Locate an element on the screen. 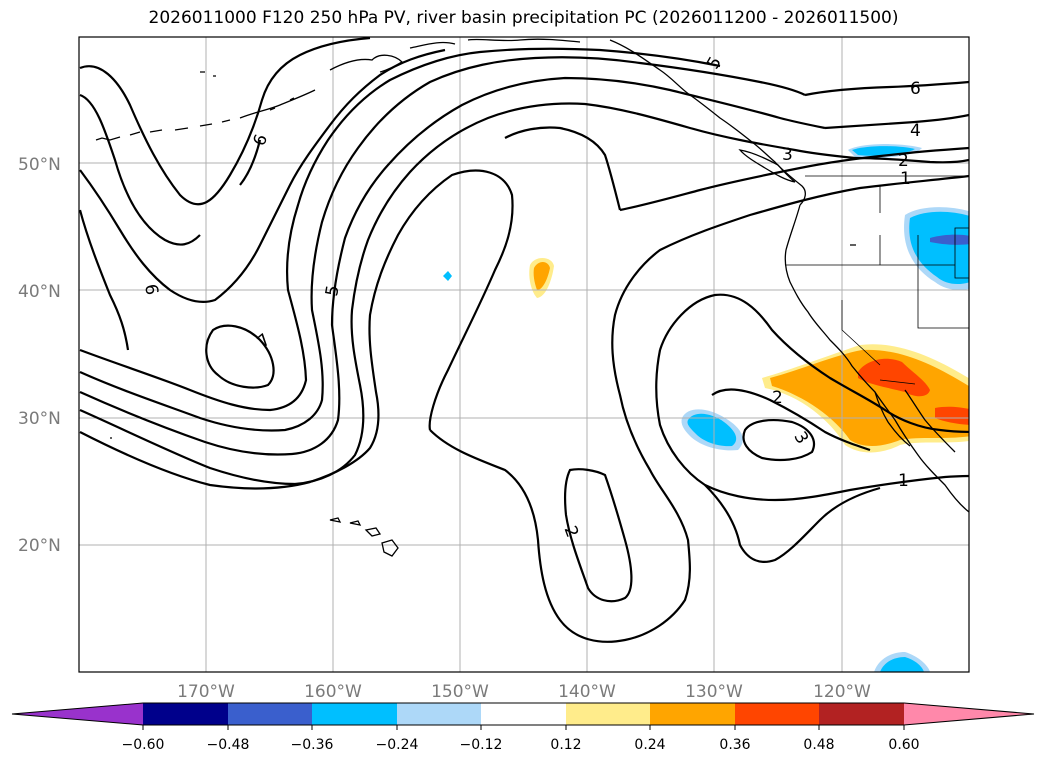 The width and height of the screenshot is (1047, 765). negative-precip-rockies-core is located at coordinates (939, 248).